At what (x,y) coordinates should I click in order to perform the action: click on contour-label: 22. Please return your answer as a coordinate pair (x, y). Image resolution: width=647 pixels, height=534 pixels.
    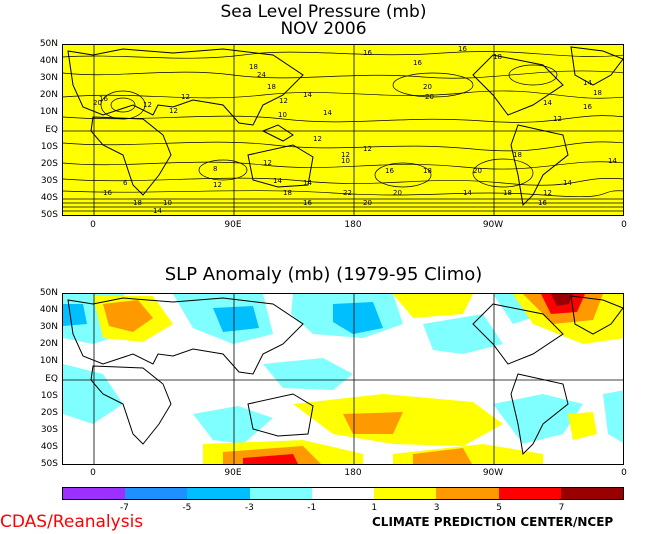
    Looking at the image, I should click on (347, 193).